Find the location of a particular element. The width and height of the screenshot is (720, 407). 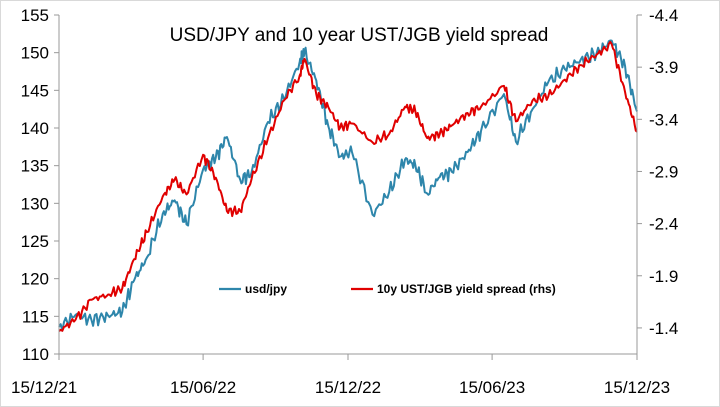

left-tick-label: 145 is located at coordinates (35, 90).